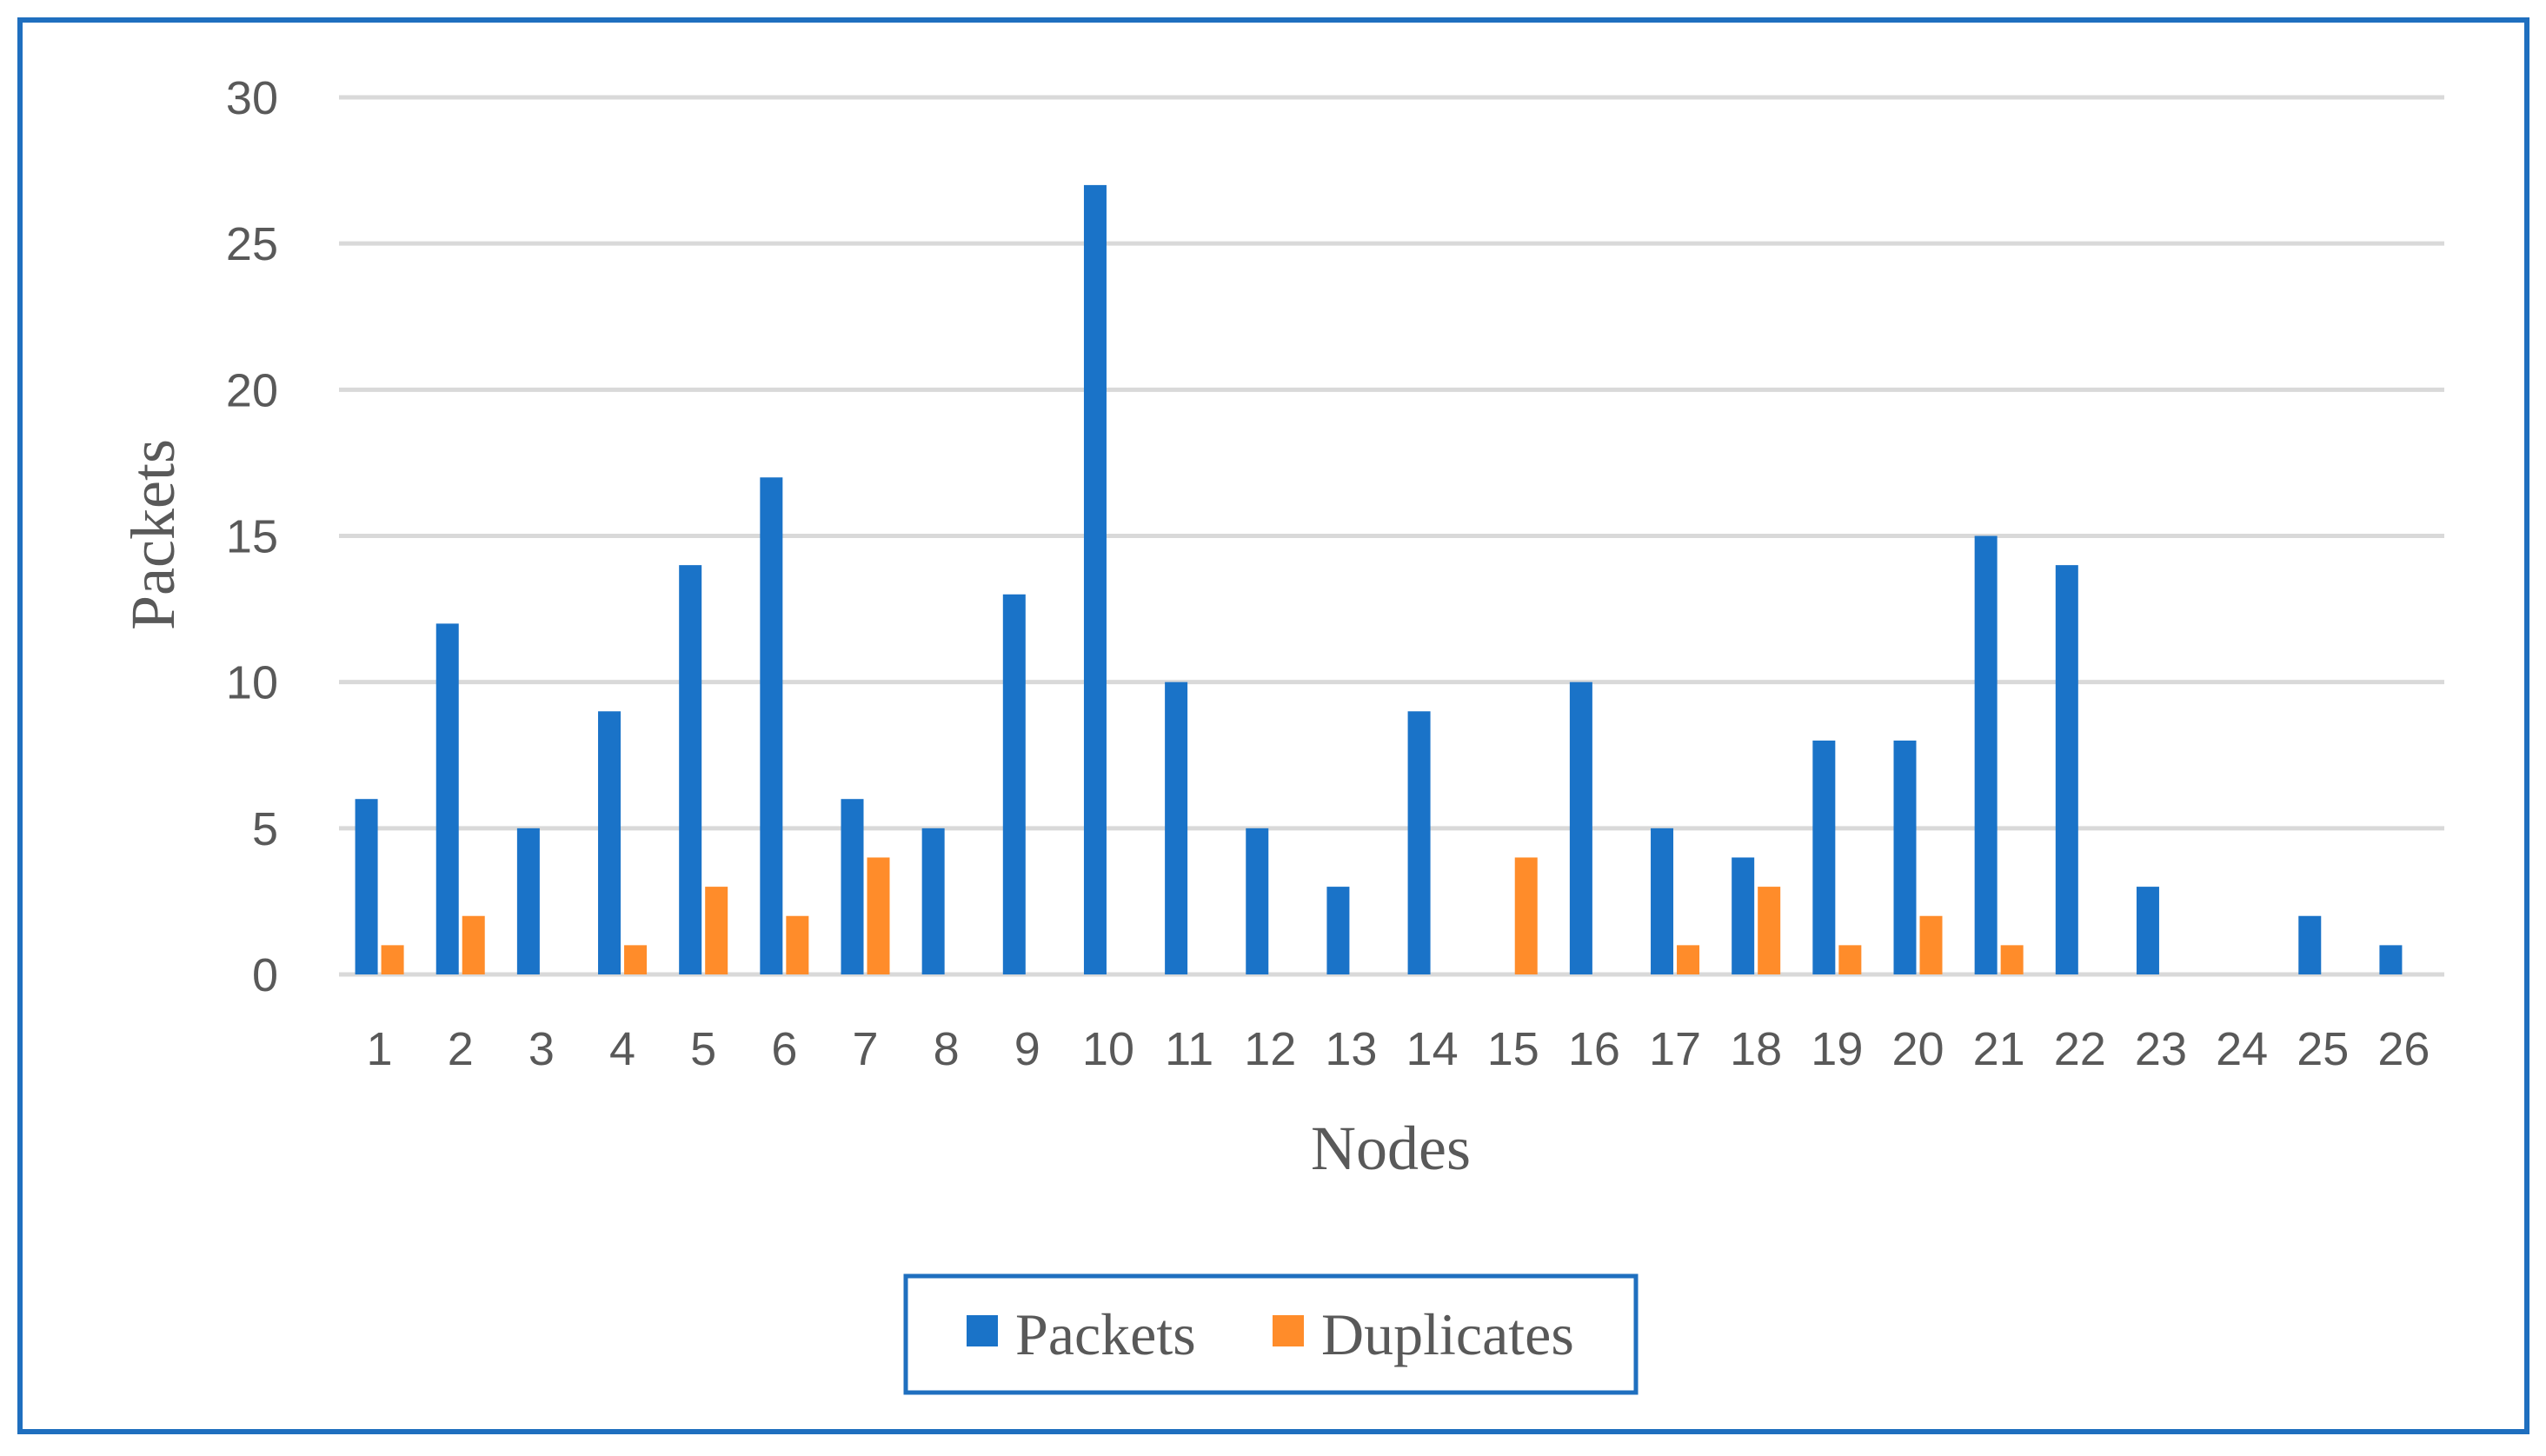  Describe the element at coordinates (2161, 1049) in the screenshot. I see `x-tick-label: 23` at that location.